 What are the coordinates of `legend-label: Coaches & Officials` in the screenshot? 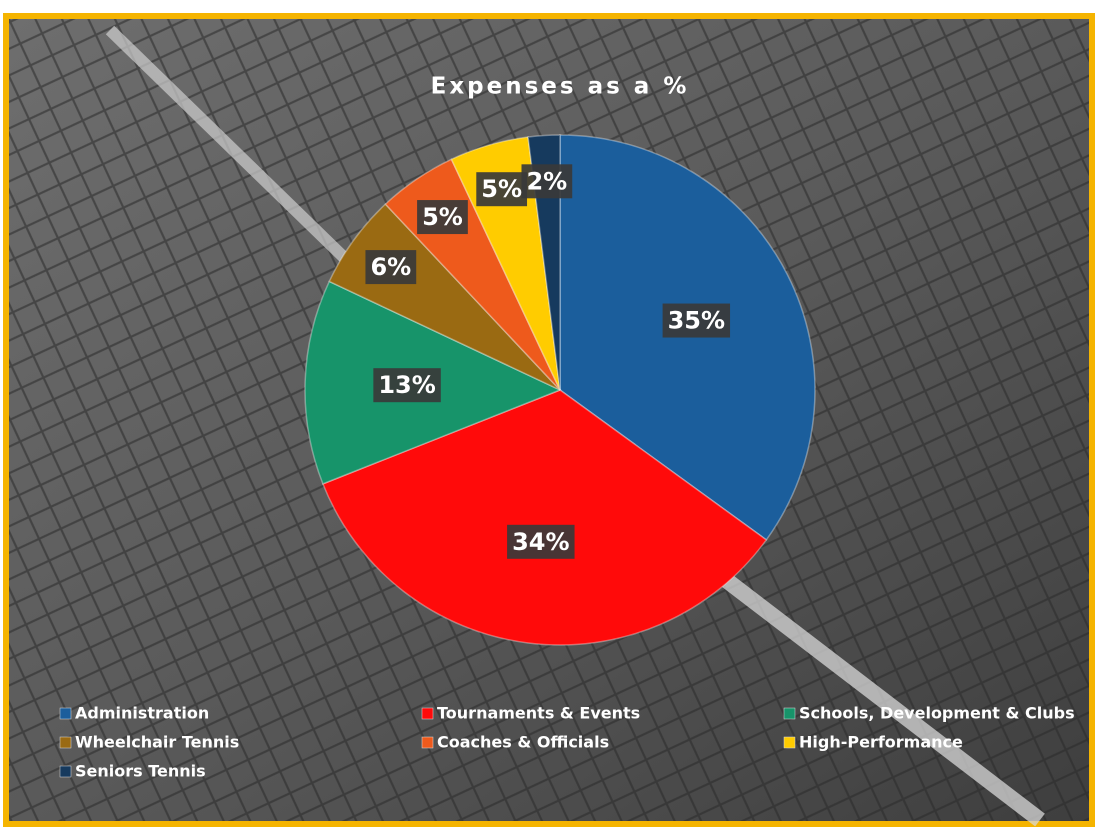 It's located at (523, 742).